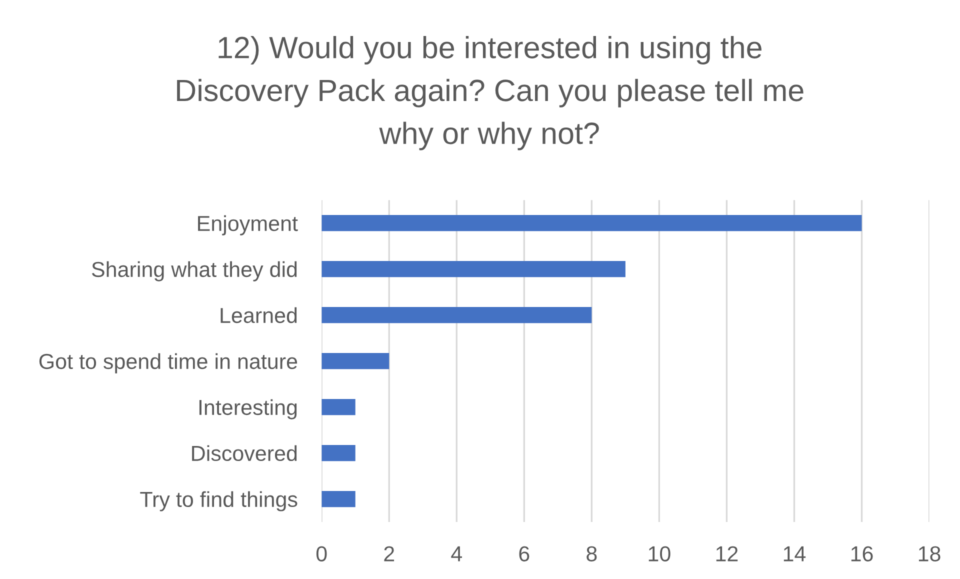 This screenshot has height=579, width=960. What do you see at coordinates (194, 271) in the screenshot?
I see `y-tick-label: Sharing what they did` at bounding box center [194, 271].